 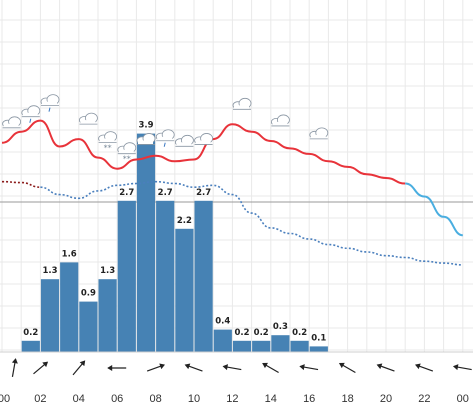 I want to click on x-tick-label: 12, so click(x=232, y=399).